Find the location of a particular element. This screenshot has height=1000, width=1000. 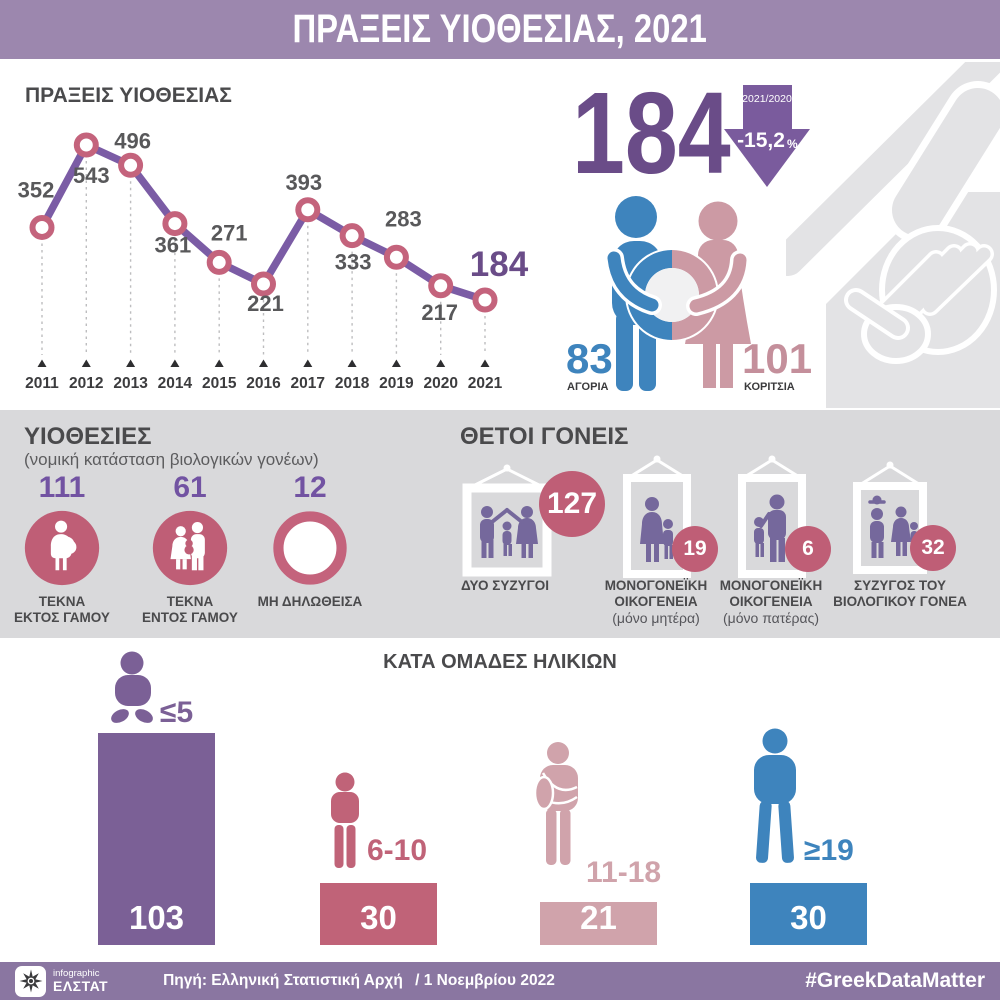

decrease-arrow-icon: 2021/2020 -15,2 % is located at coordinates (767, 136).